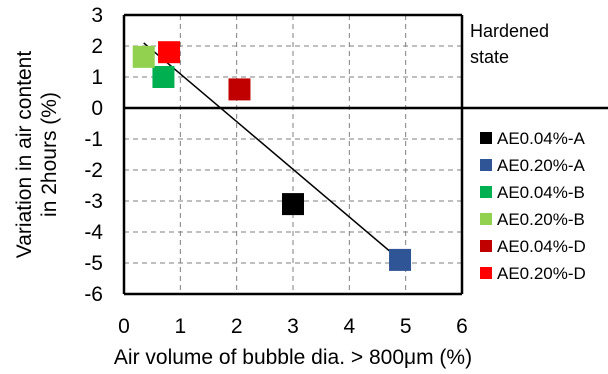  I want to click on x-tick-label: 4, so click(349, 326).